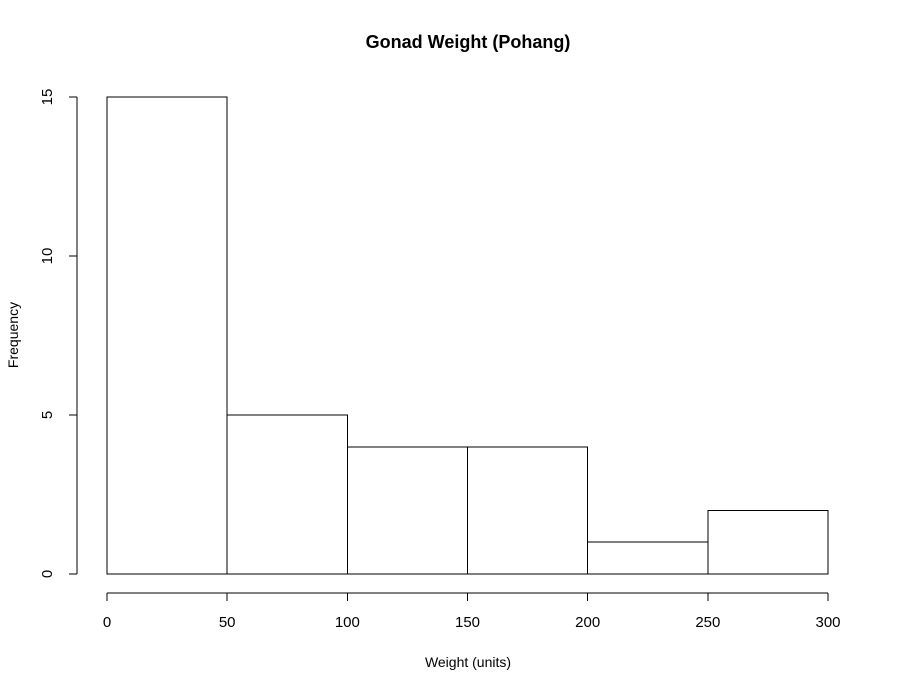 This screenshot has width=898, height=696. What do you see at coordinates (58, 333) in the screenshot?
I see `y-axis: 0 5 10 15` at bounding box center [58, 333].